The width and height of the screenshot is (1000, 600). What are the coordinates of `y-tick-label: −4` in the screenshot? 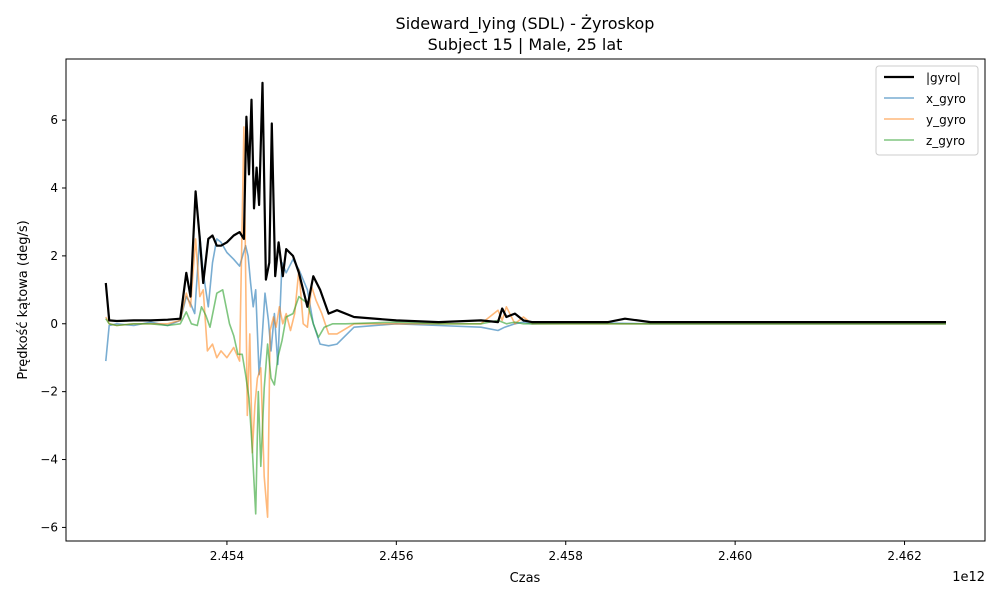 It's located at (49, 460).